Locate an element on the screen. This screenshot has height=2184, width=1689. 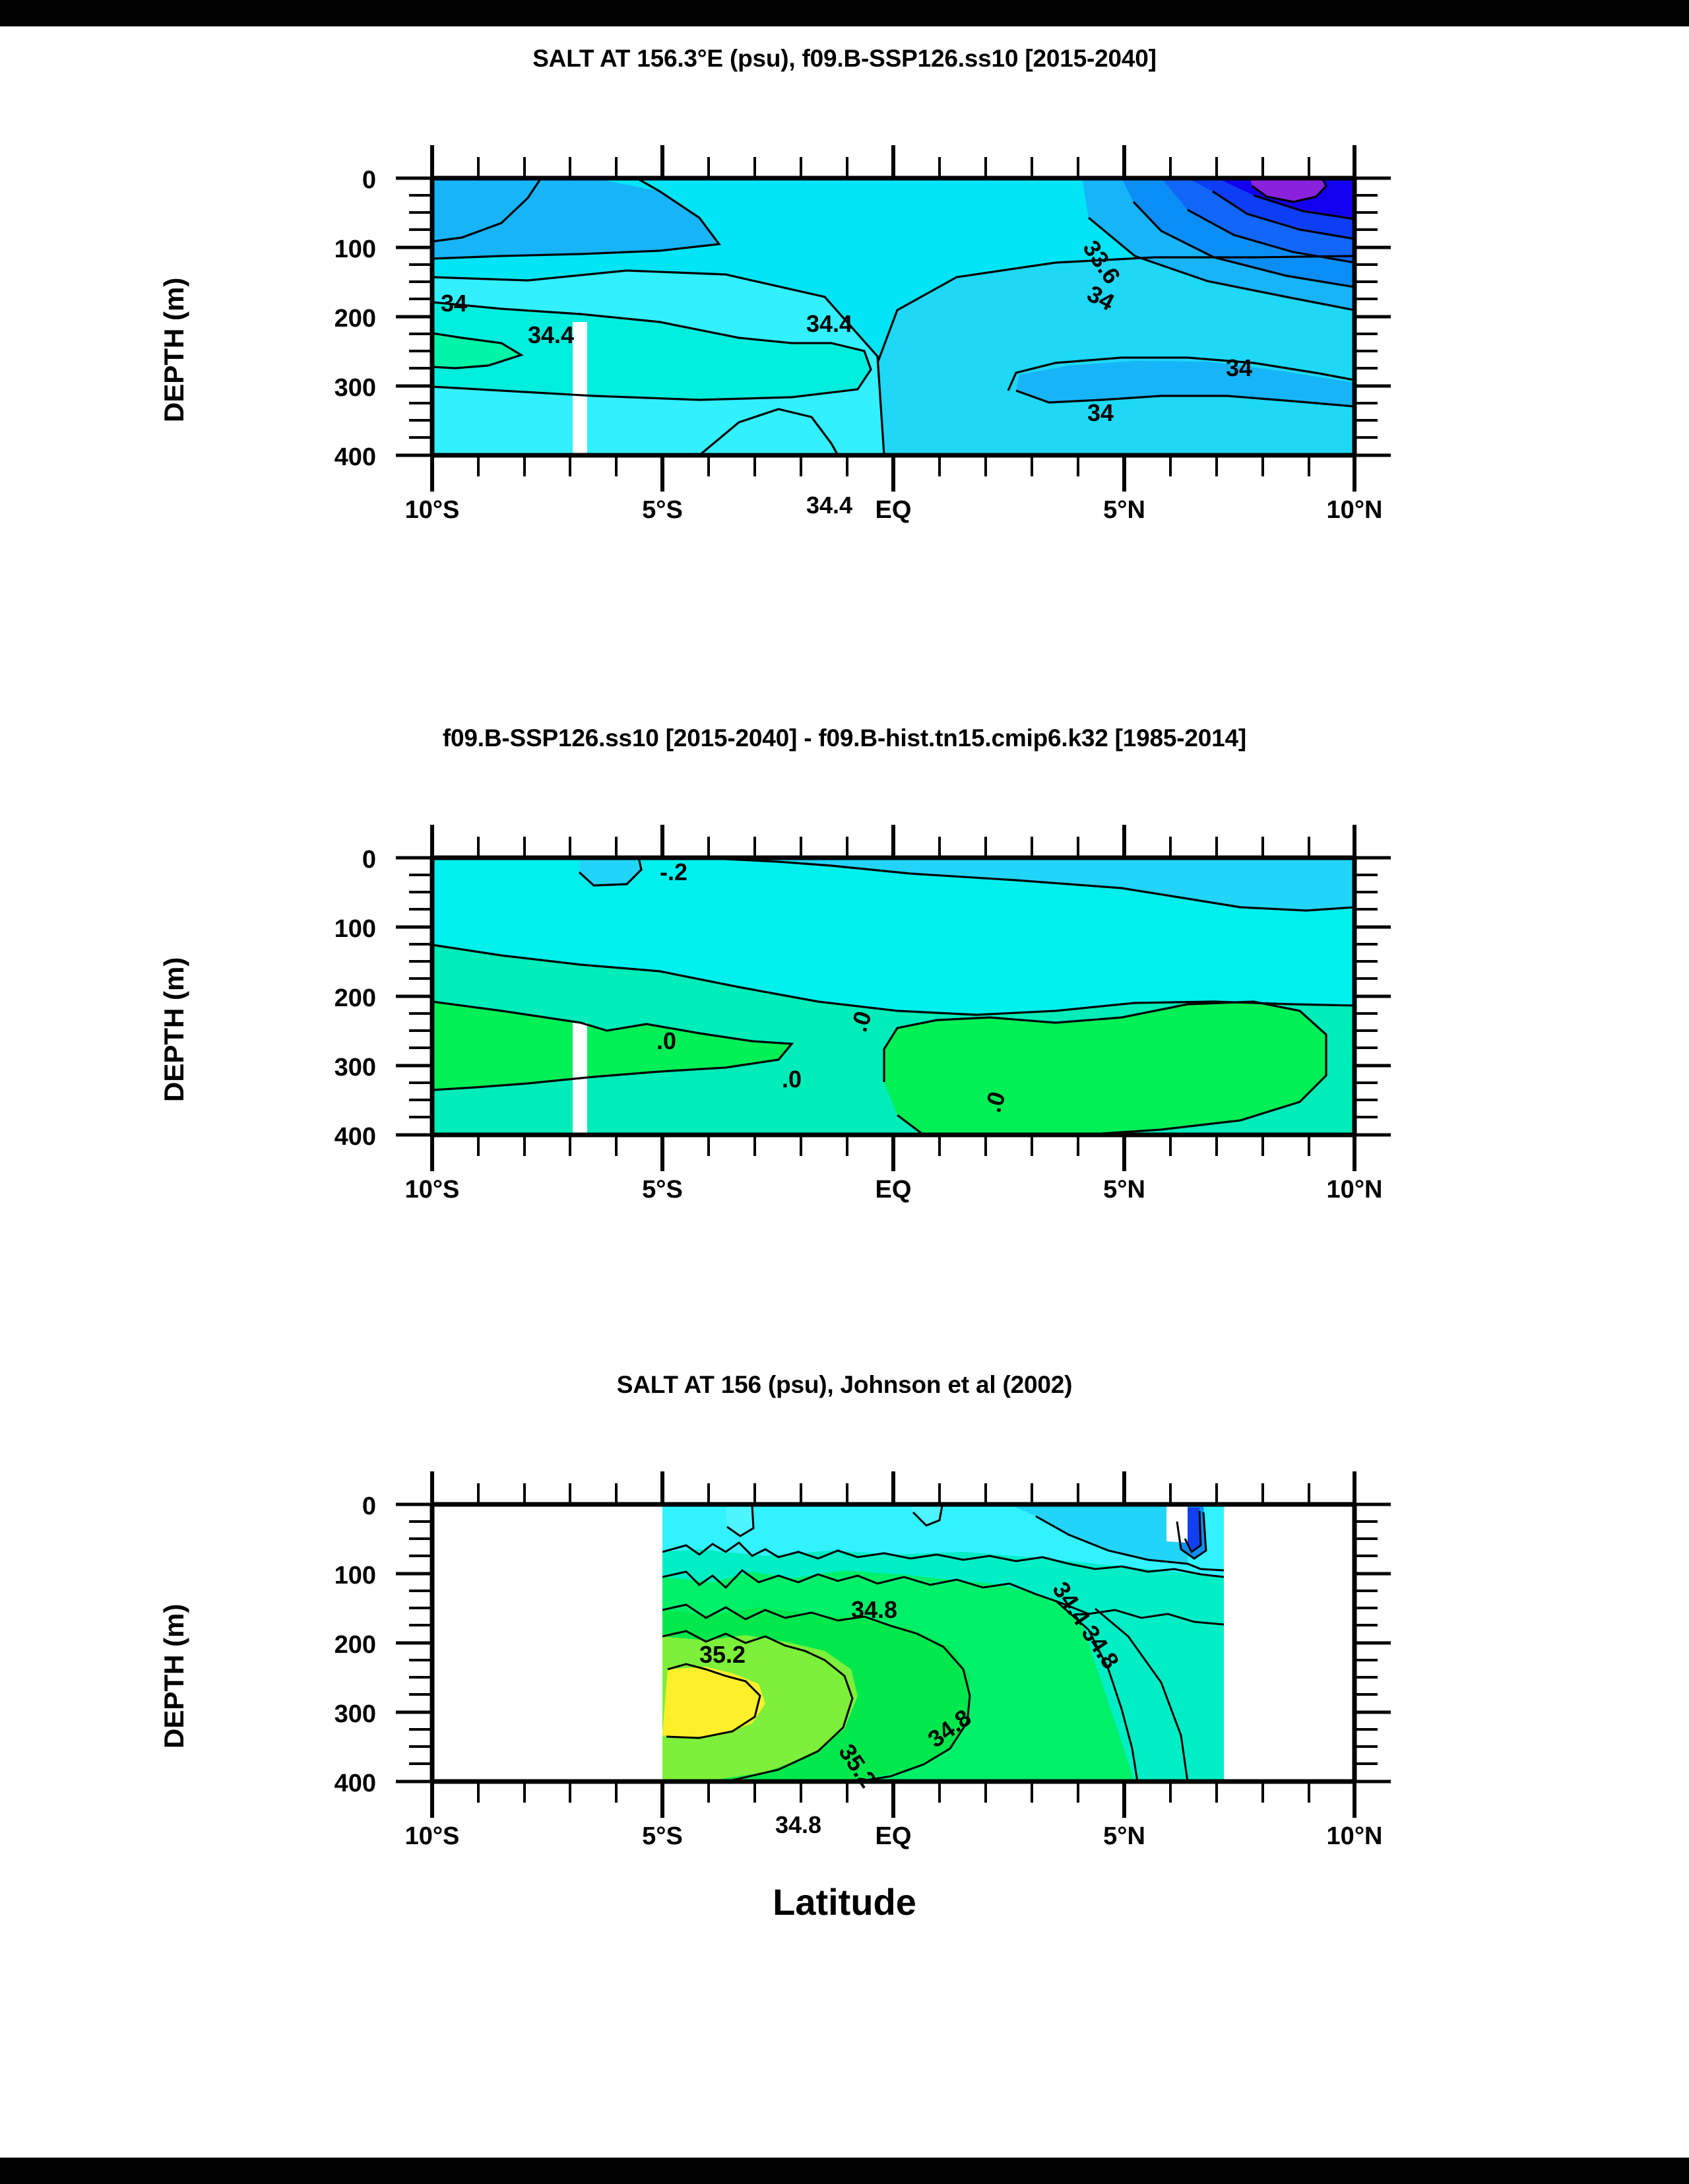
panel-3-y-minor-ticks is located at coordinates (893, 1642).